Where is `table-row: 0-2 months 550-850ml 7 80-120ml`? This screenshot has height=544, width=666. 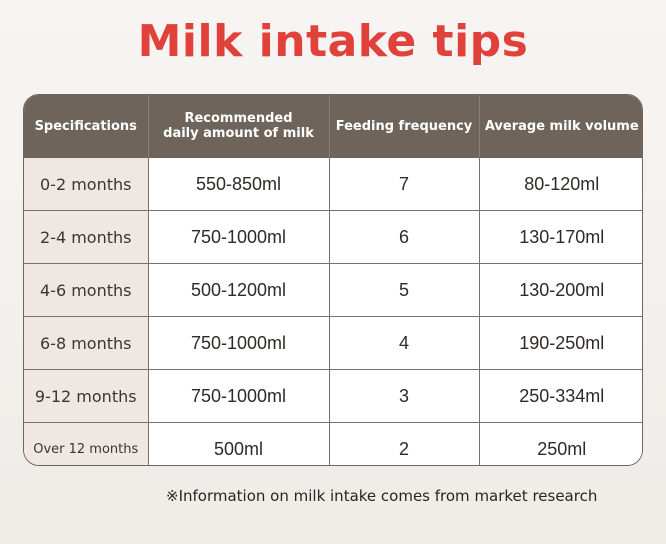 table-row: 0-2 months 550-850ml 7 80-120ml is located at coordinates (333, 184).